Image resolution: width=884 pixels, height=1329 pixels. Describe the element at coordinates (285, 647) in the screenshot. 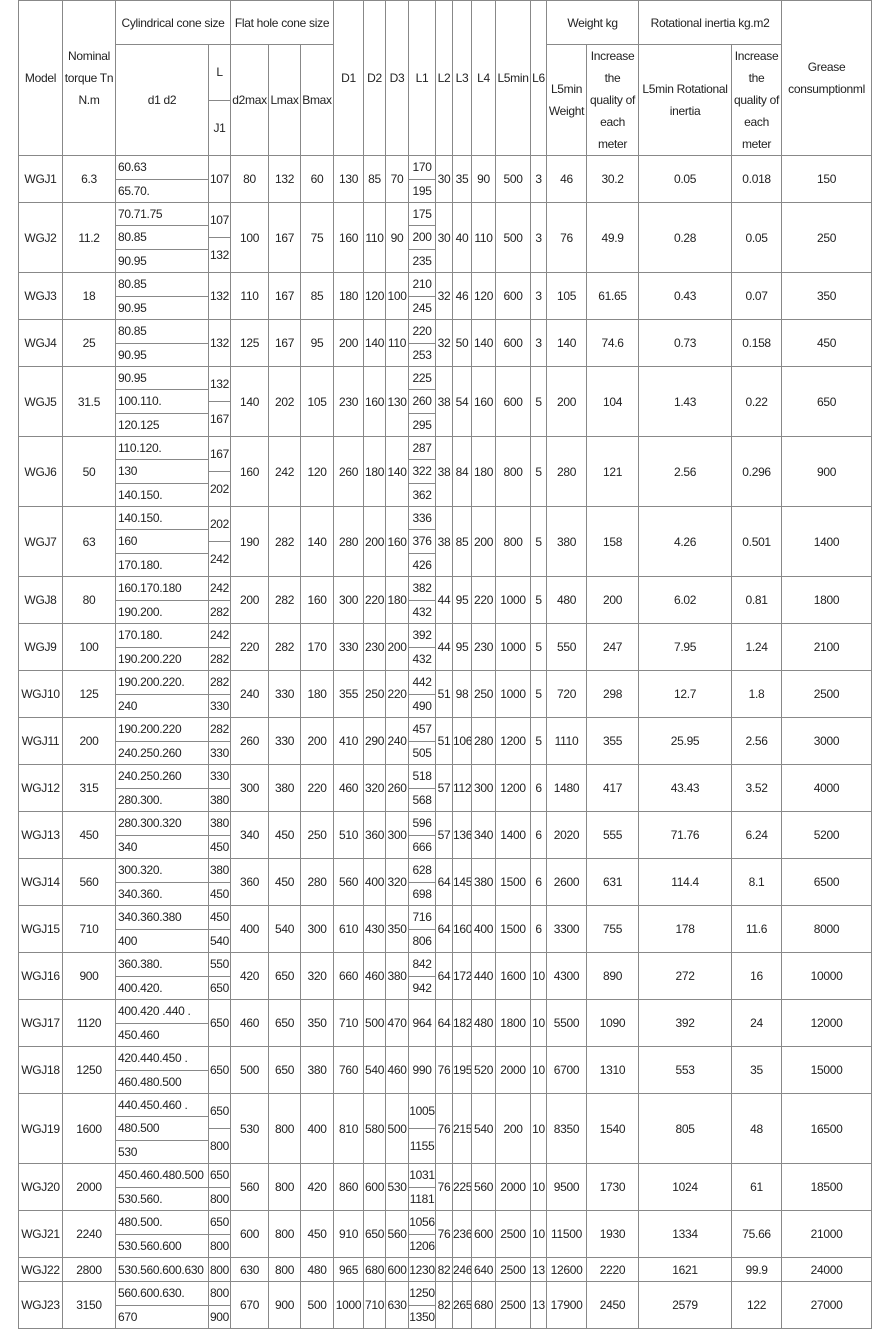

I see `cell: 282` at that location.